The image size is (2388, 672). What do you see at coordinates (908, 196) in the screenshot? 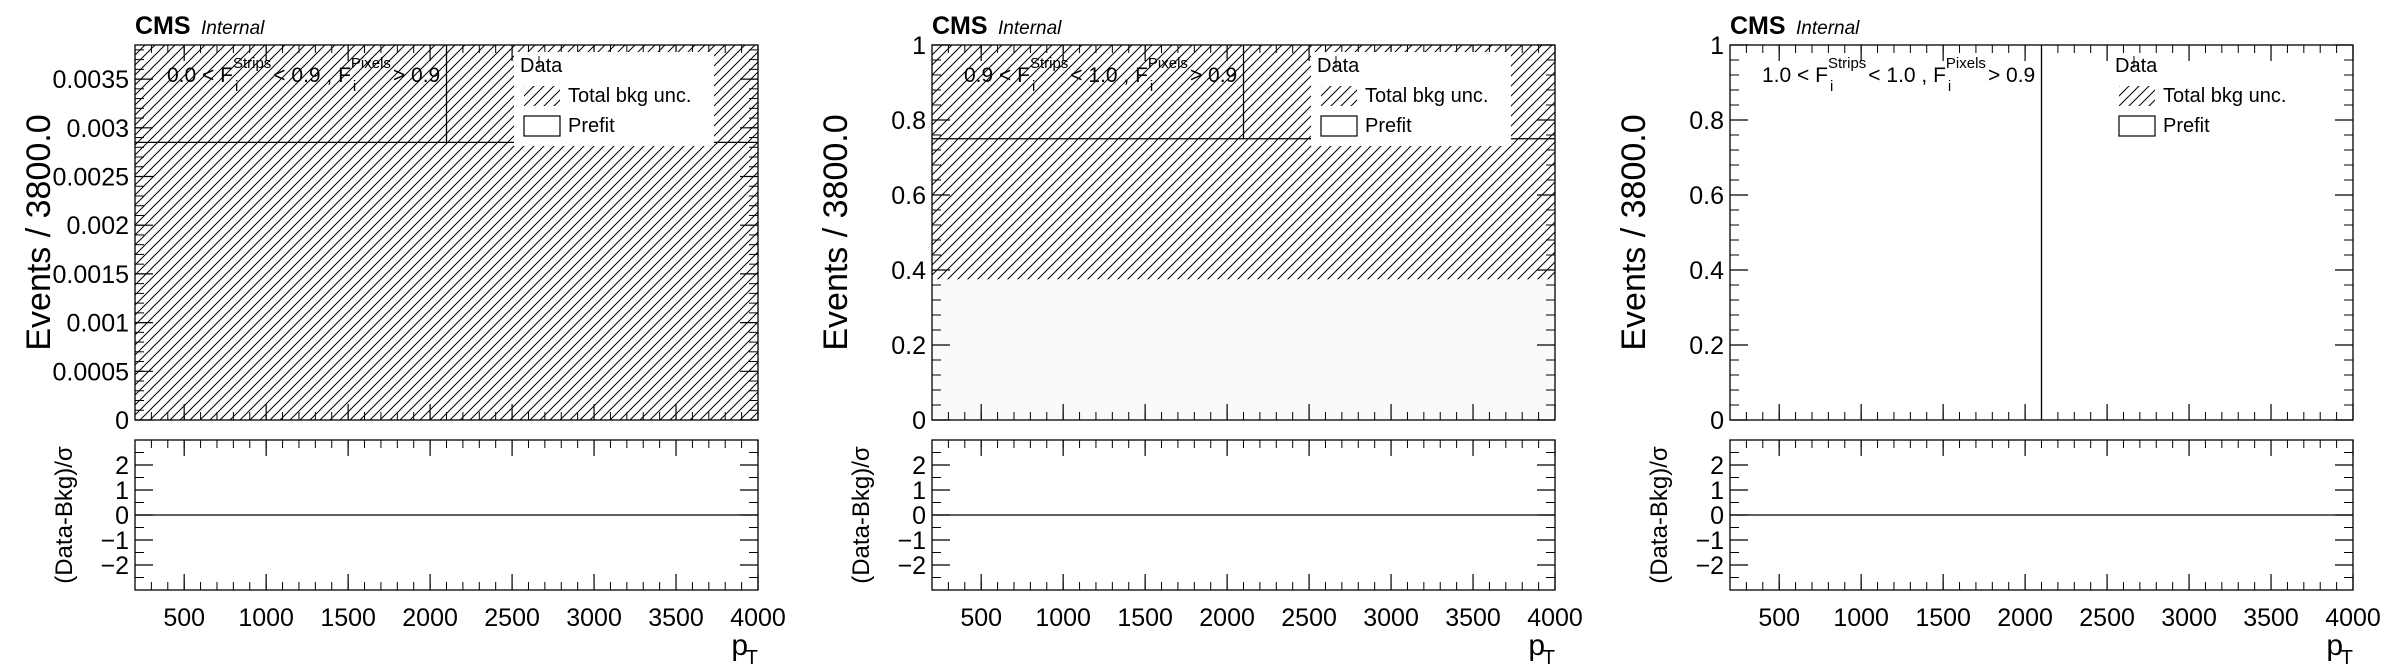
I see `y-tick-label: 0.6` at bounding box center [908, 196].